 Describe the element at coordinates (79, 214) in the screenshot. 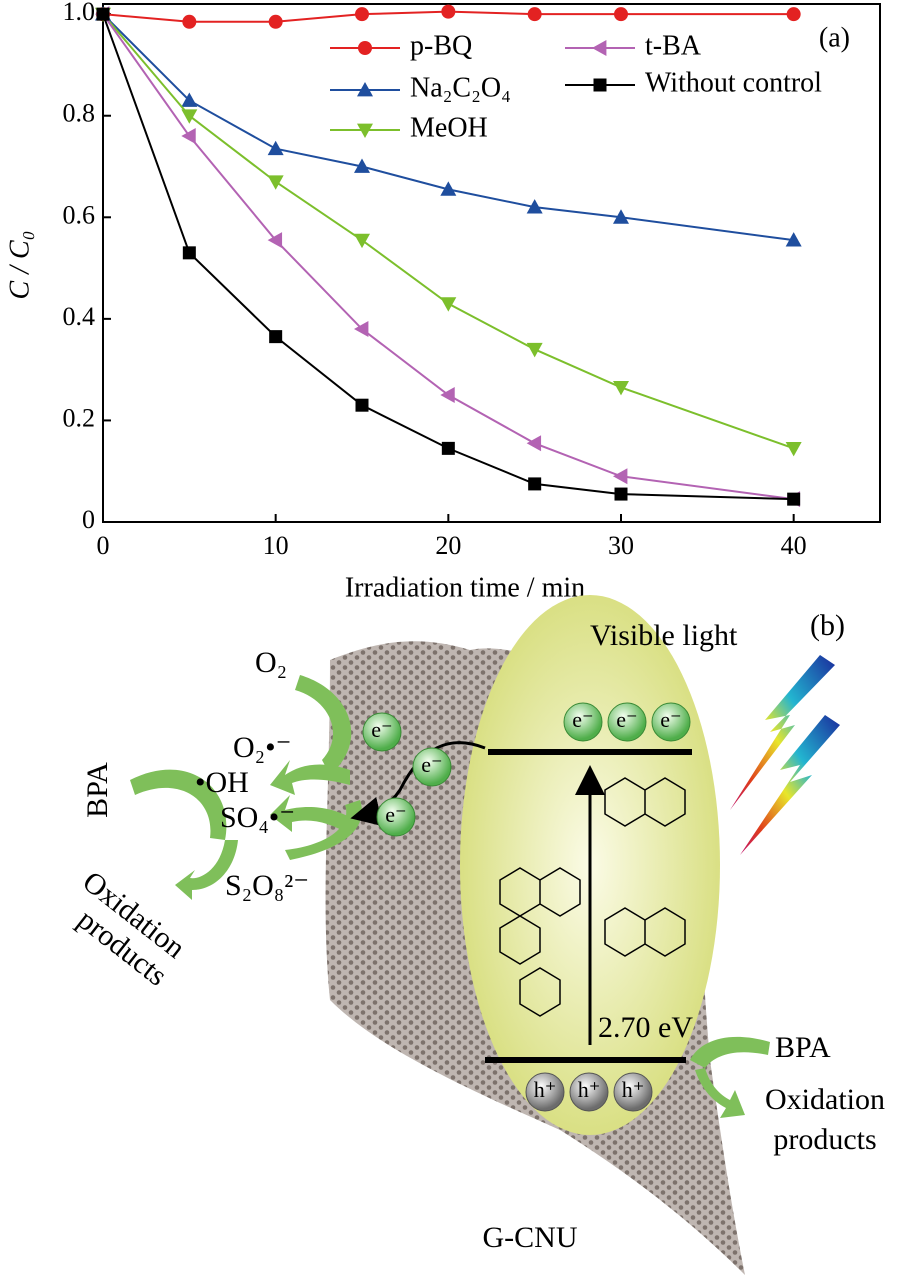

I see `y-tick-label: 0.6` at that location.